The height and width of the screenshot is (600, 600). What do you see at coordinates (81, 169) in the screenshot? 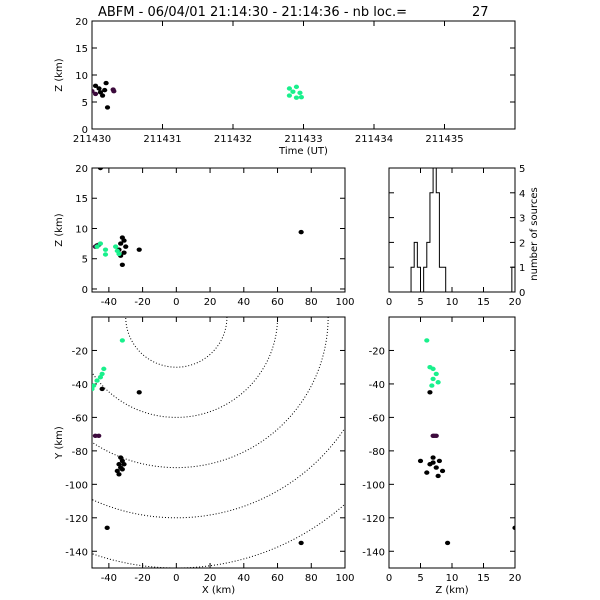
I see `x-z-ytick-label: 20` at bounding box center [81, 169].